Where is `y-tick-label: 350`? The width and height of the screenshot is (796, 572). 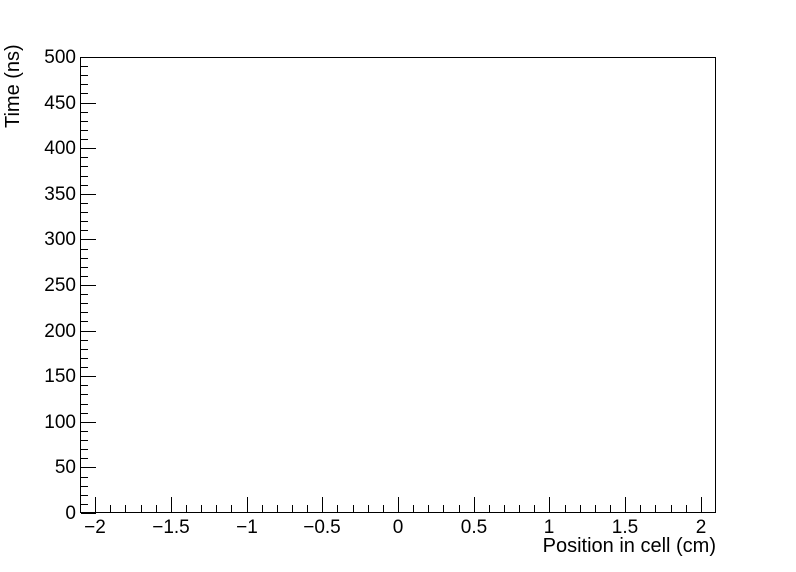
y-tick-label: 350 is located at coordinates (60, 194).